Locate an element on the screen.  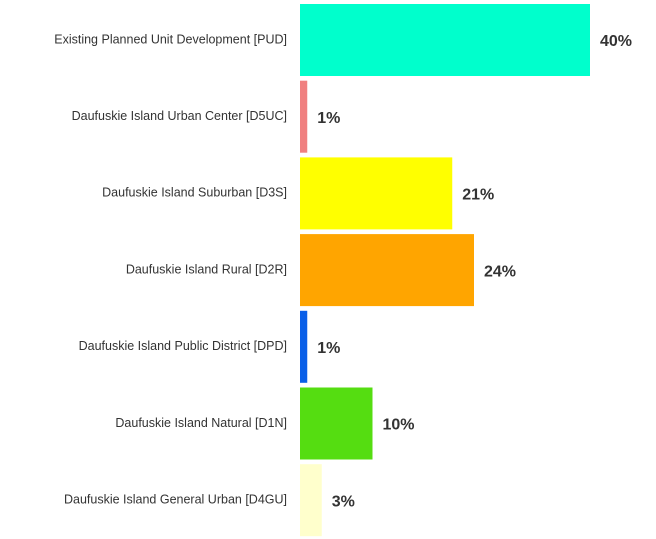
value-label: 21% is located at coordinates (478, 195).